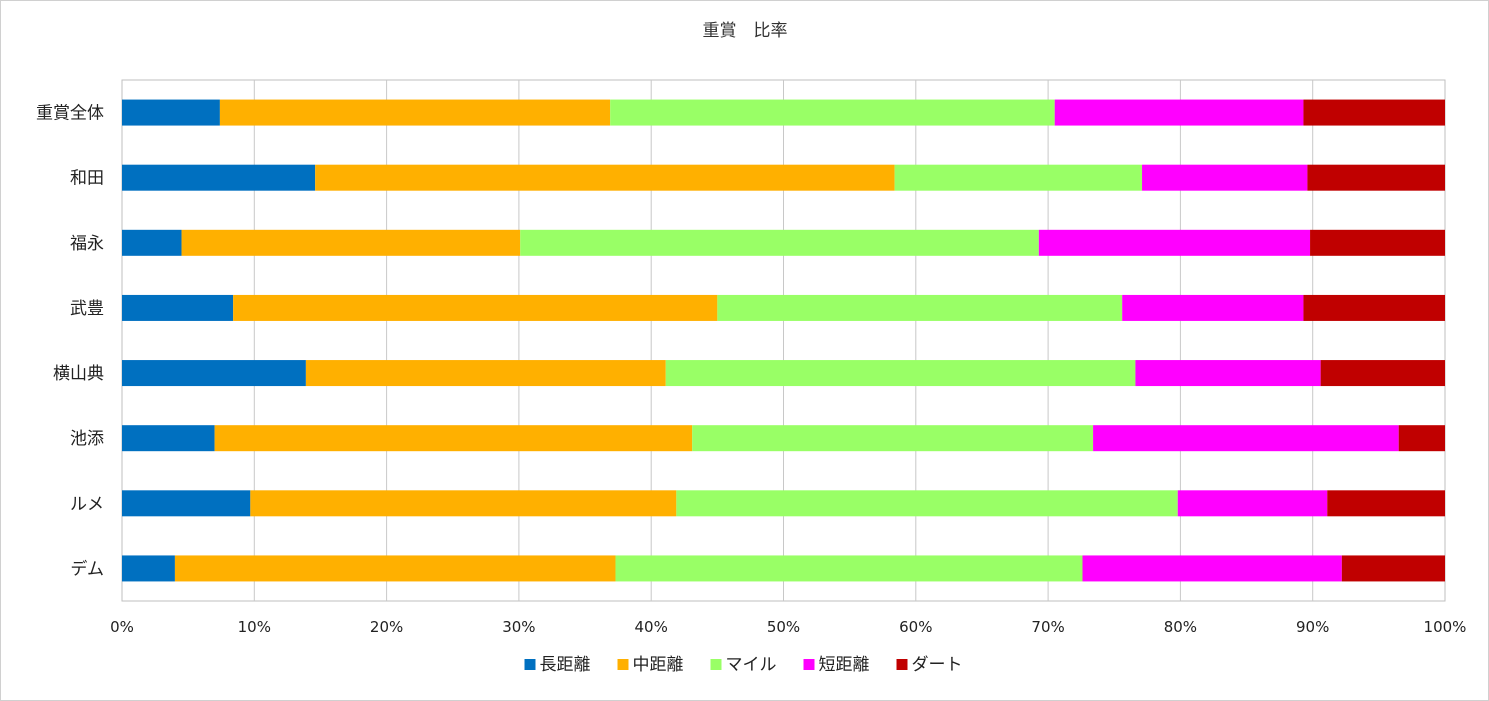  Describe the element at coordinates (1180, 627) in the screenshot. I see `x-tick-label: 80%` at that location.